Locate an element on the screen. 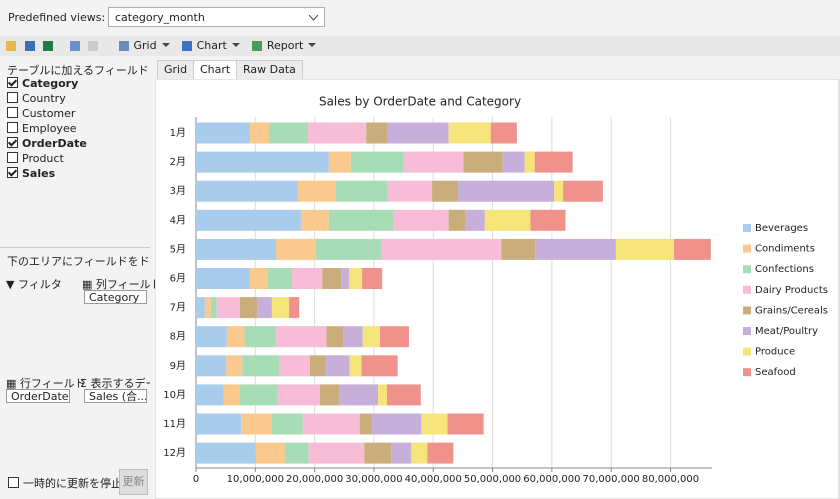 This screenshot has width=840, height=499. button-label: Grid is located at coordinates (145, 45).